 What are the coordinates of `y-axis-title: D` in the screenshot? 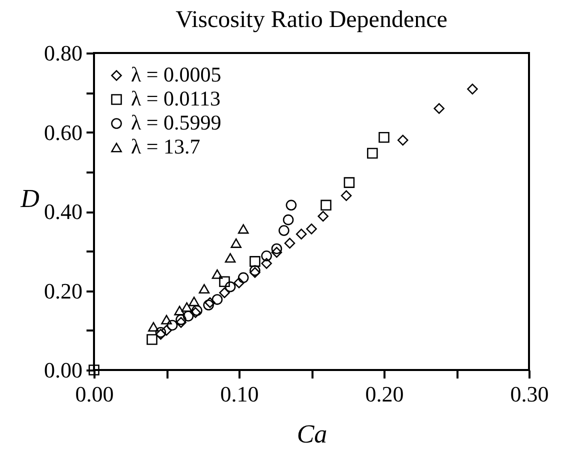 It's located at (30, 198).